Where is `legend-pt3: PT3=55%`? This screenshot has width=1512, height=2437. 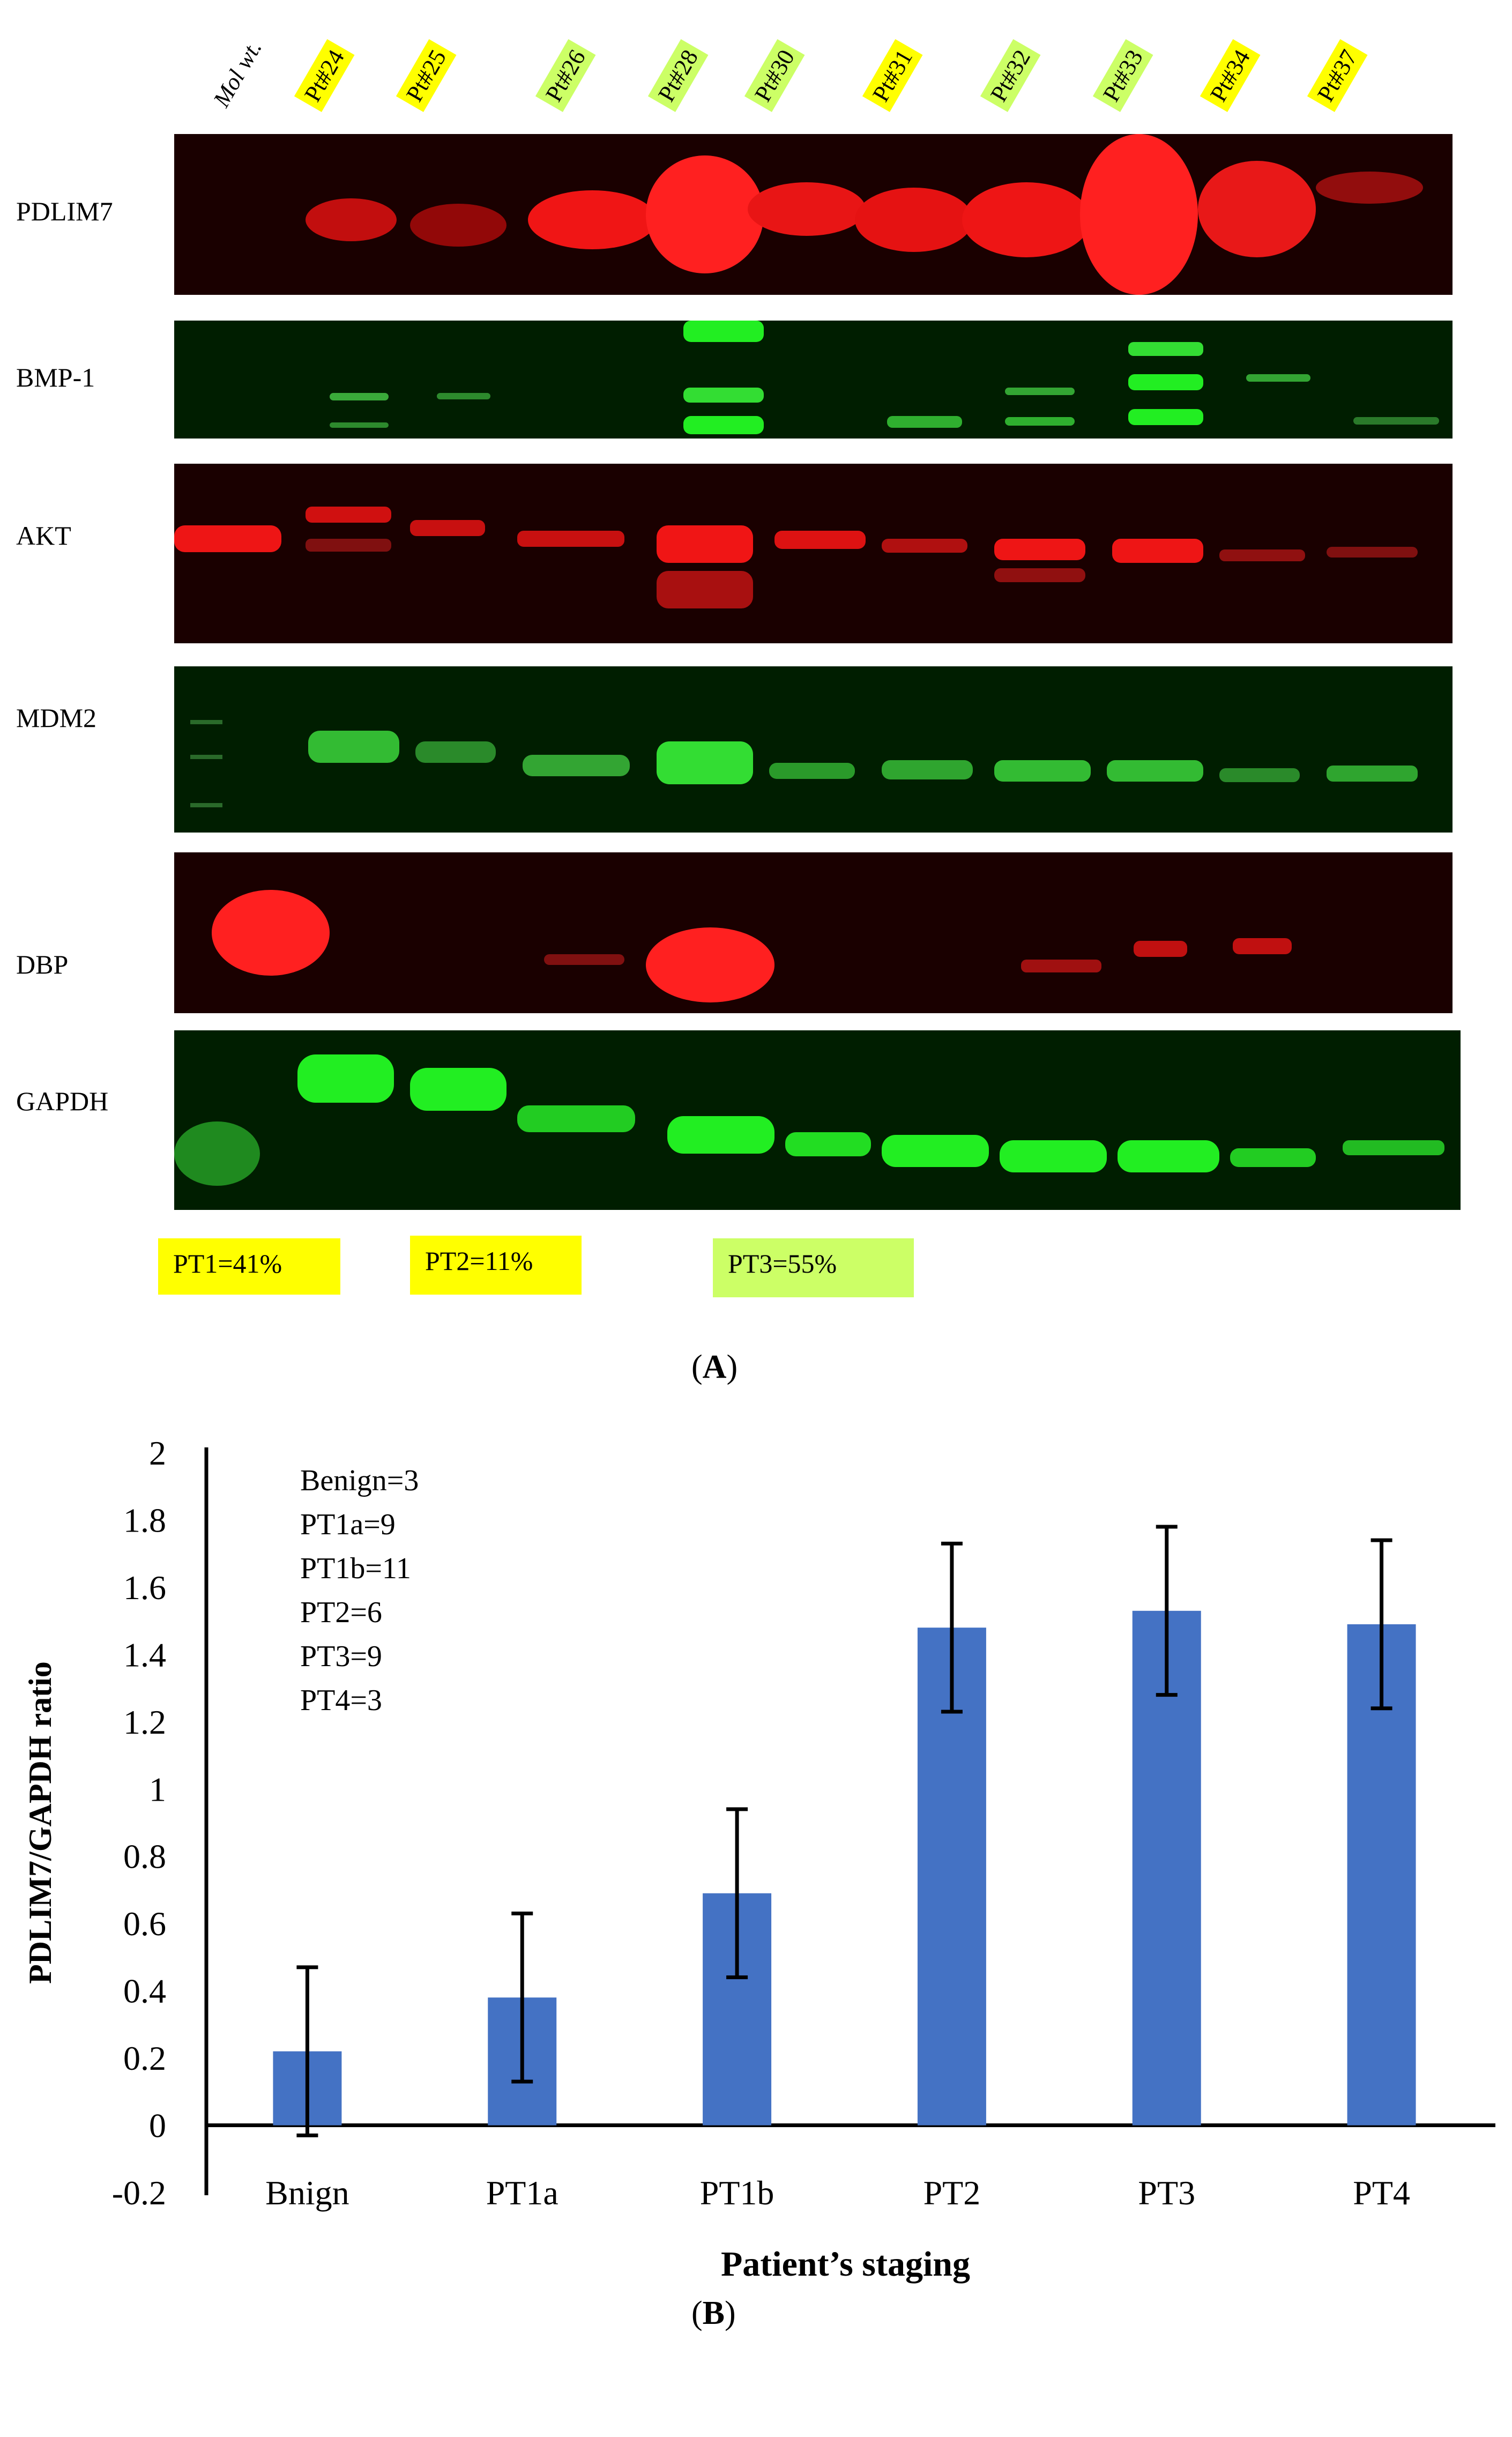
legend-pt3: PT3=55% is located at coordinates (813, 1268).